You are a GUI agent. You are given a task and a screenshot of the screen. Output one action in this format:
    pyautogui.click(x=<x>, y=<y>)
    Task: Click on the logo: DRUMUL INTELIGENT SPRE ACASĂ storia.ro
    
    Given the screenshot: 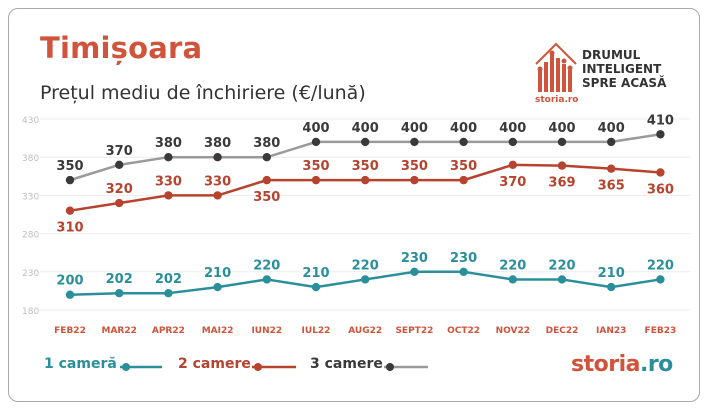 What is the action you would take?
    pyautogui.click(x=607, y=75)
    